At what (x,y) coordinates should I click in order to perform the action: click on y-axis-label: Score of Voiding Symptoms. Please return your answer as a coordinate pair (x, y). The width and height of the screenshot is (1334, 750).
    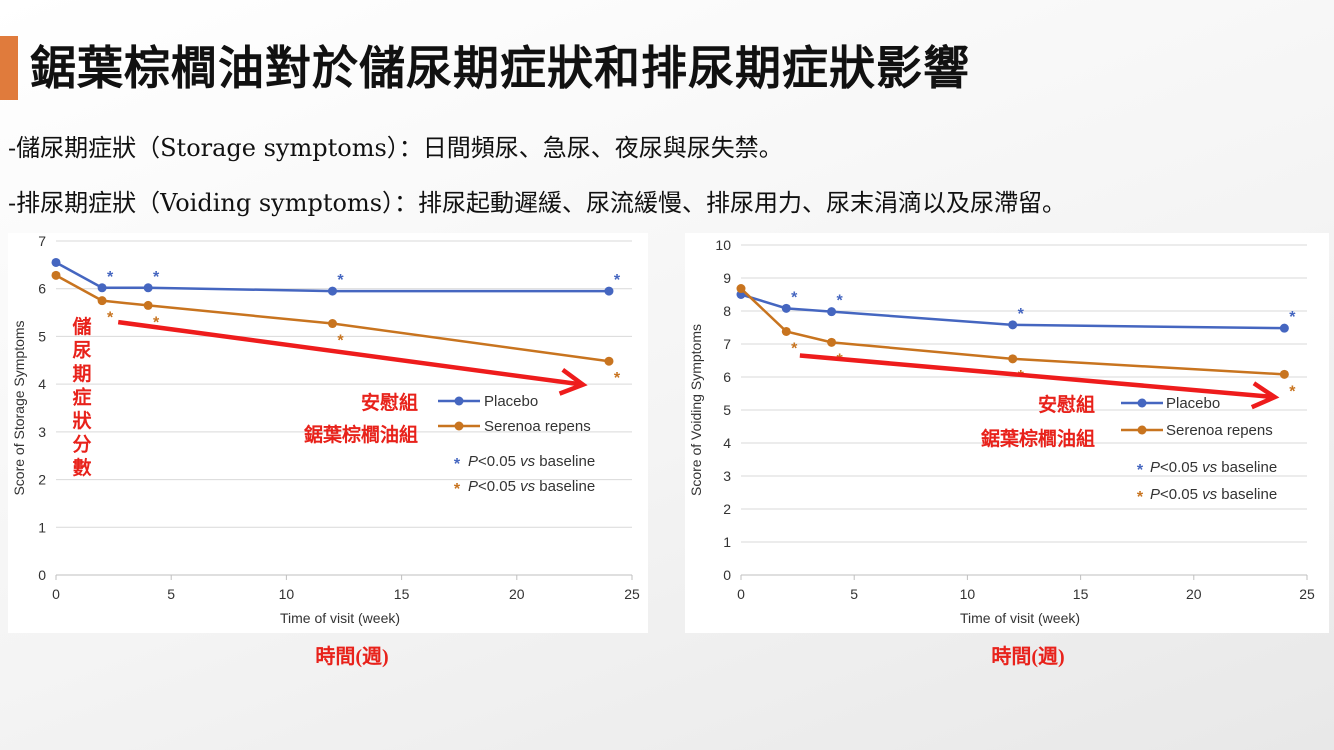
    Looking at the image, I should click on (696, 410).